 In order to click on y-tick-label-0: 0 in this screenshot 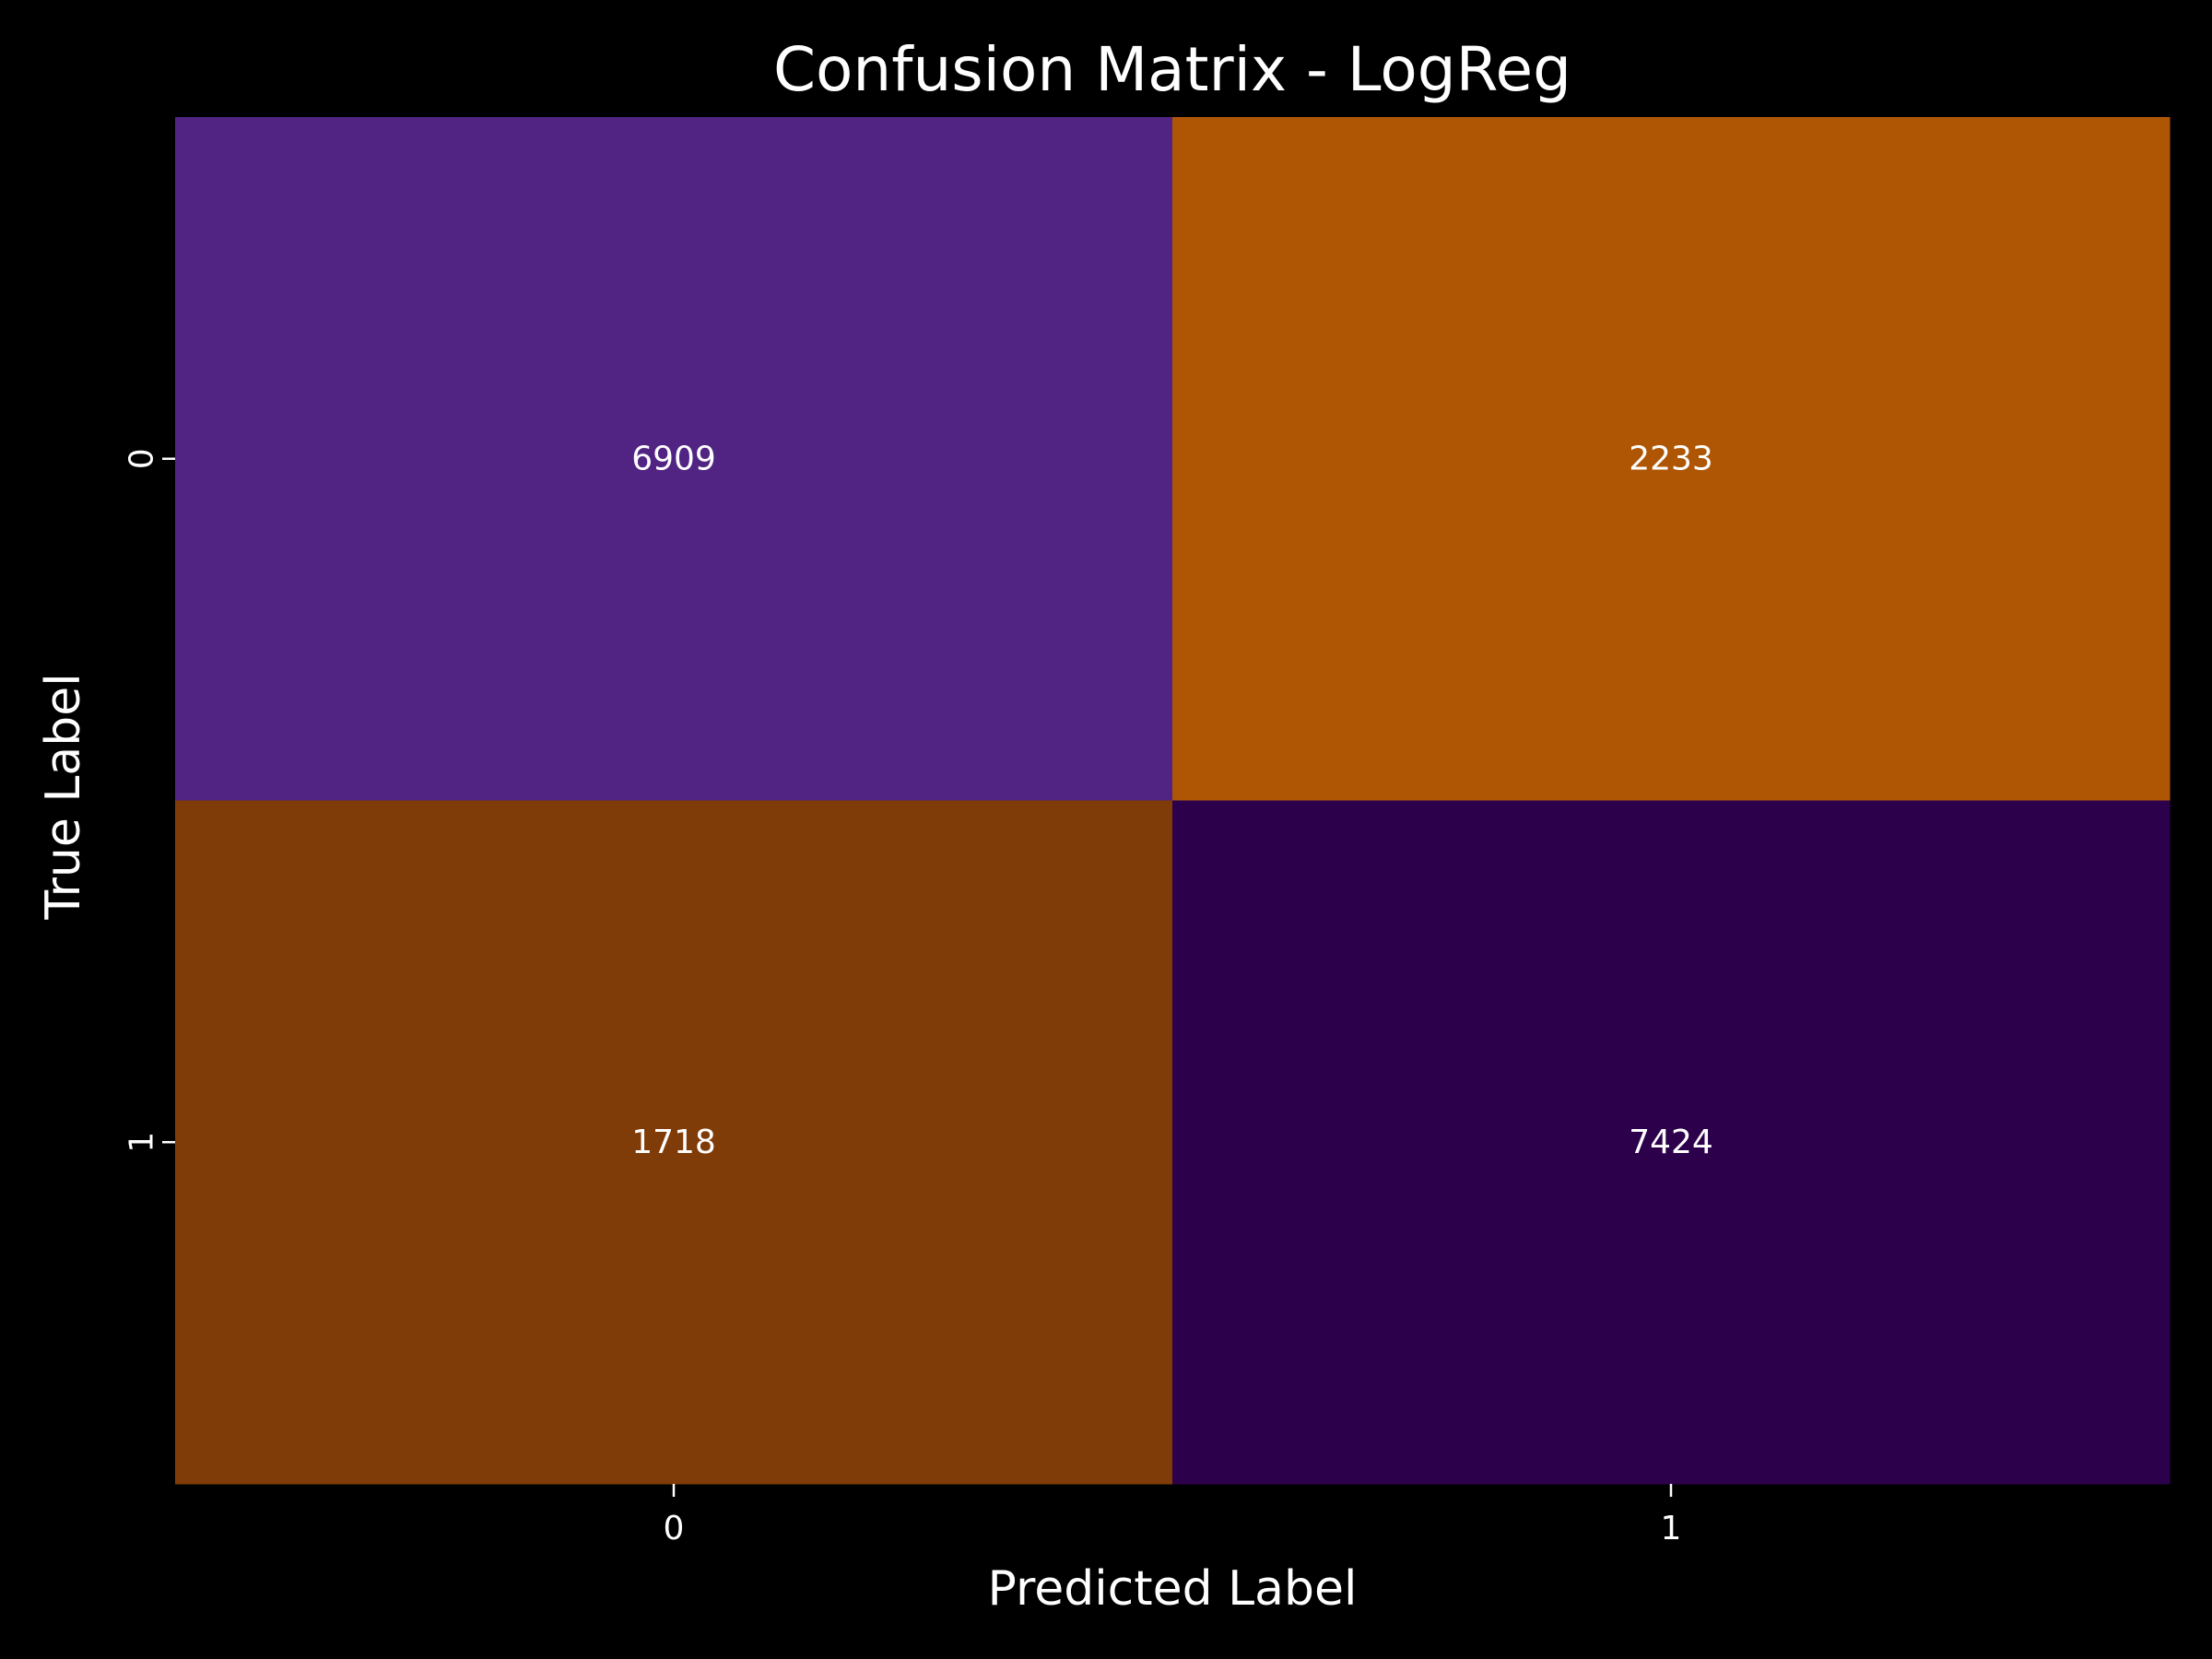, I will do `click(142, 458)`.